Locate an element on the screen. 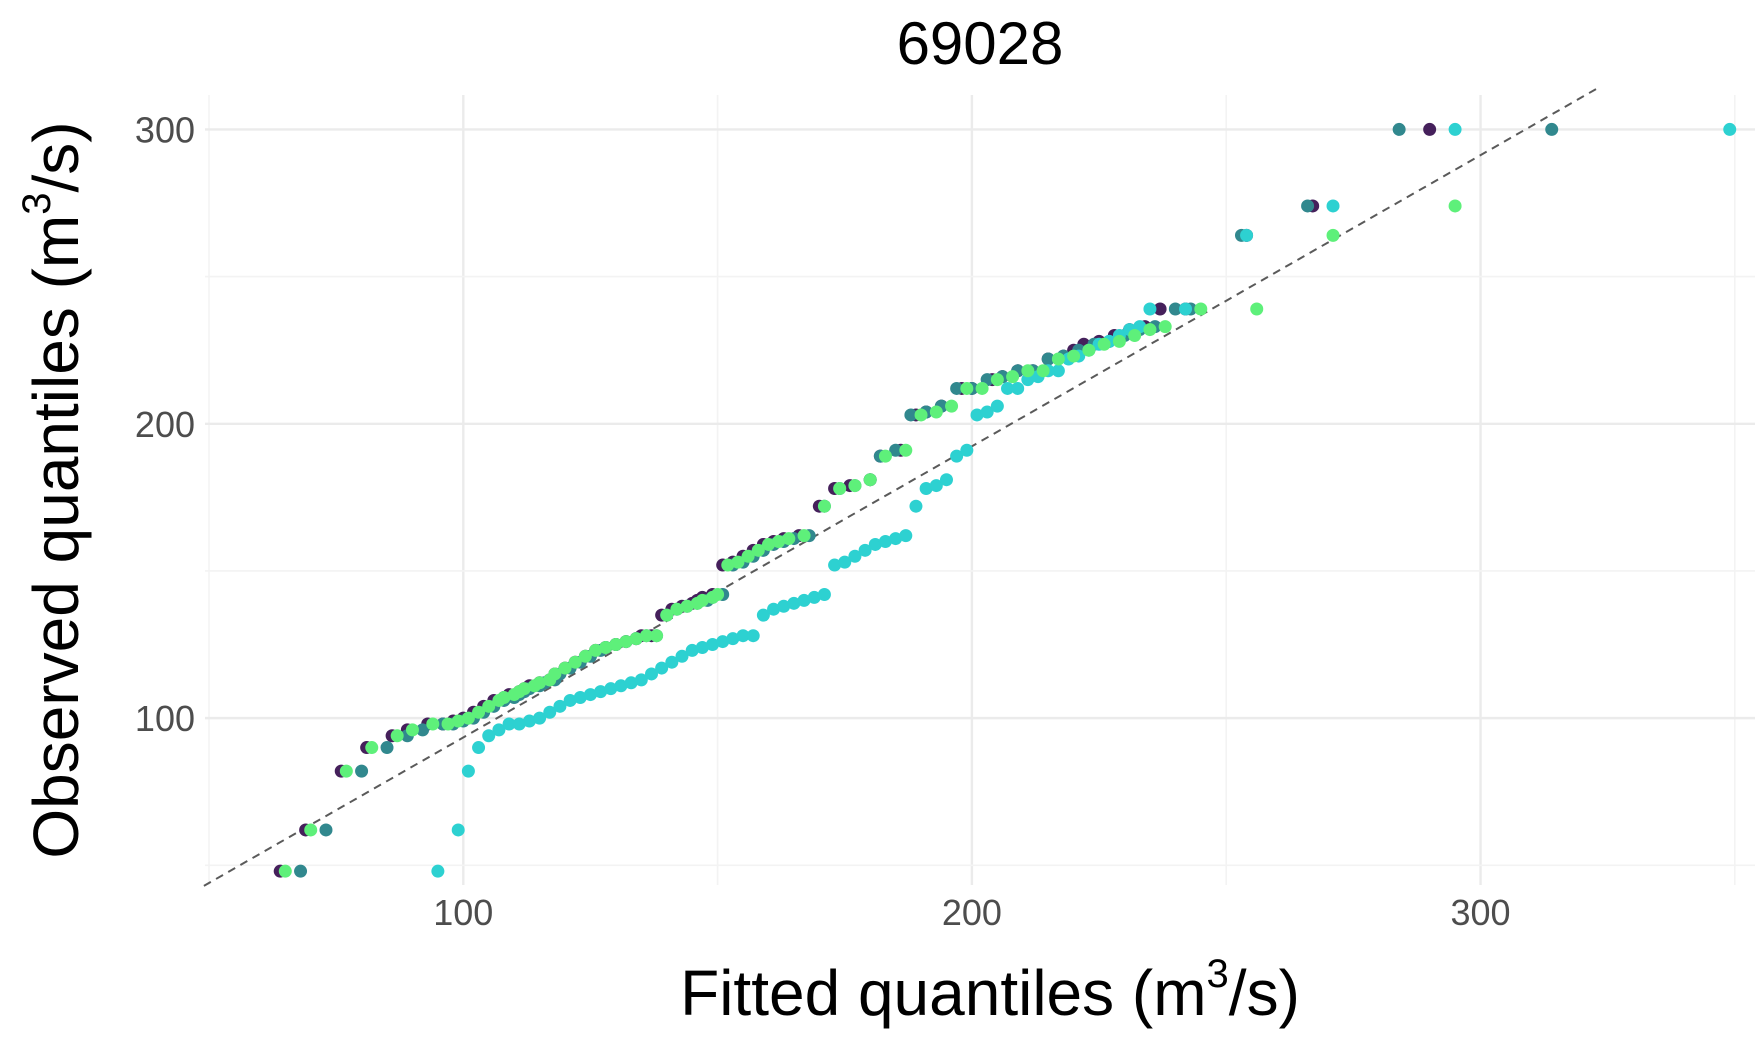 The image size is (1760, 1060). x-tick-label: 100 is located at coordinates (463, 912).